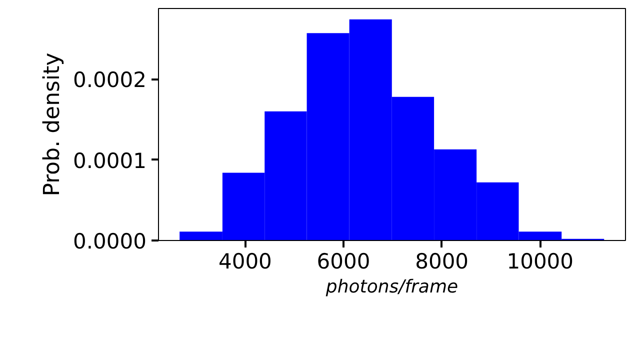  Describe the element at coordinates (110, 242) in the screenshot. I see `y-tick-label: 0.0000` at that location.